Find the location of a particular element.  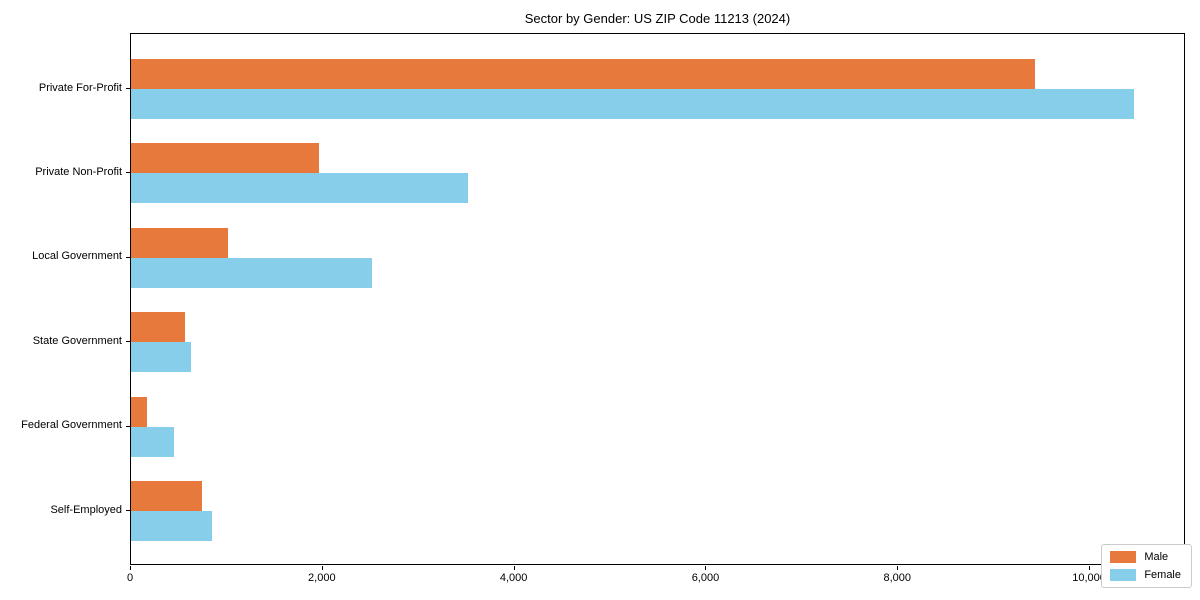

legend: Male Female is located at coordinates (1146, 566).